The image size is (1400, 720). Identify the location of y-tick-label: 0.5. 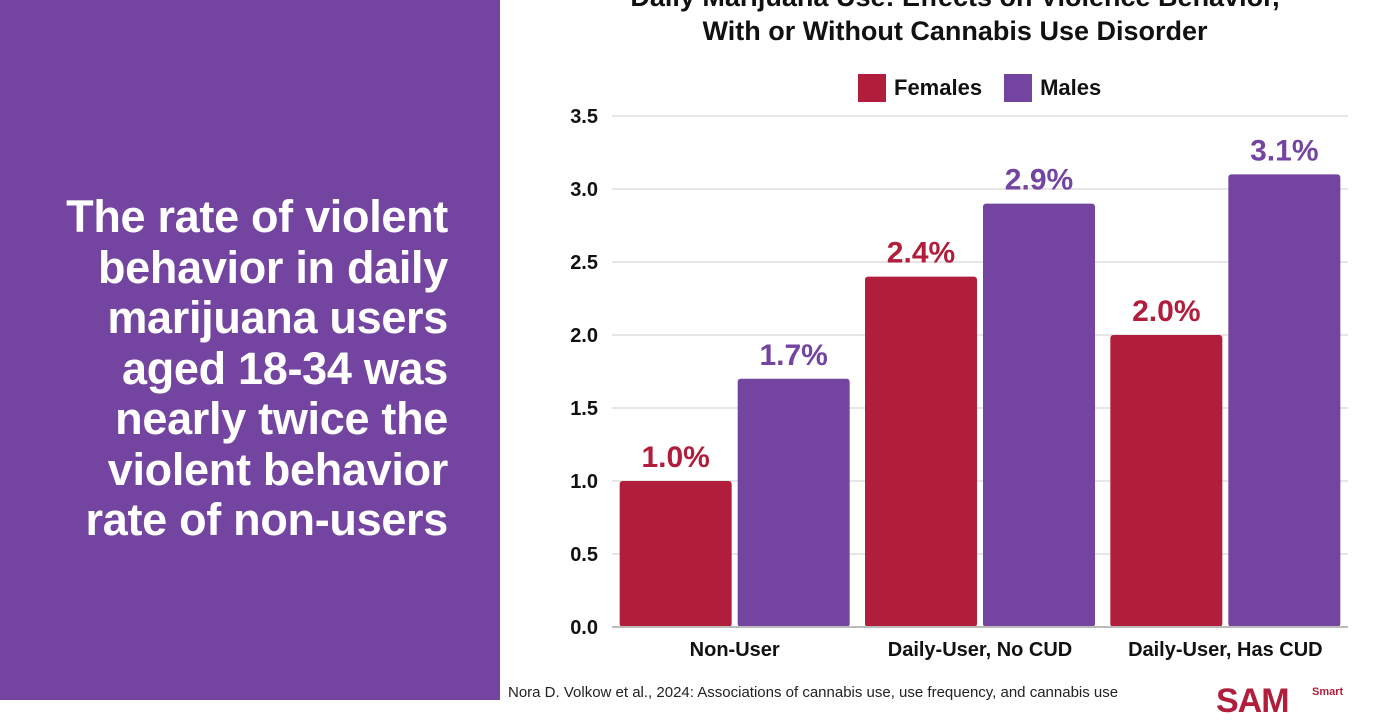
(584, 555).